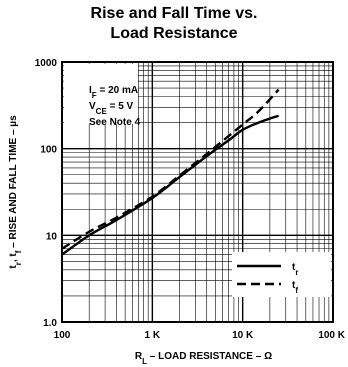  What do you see at coordinates (209, 356) in the screenshot?
I see `x-axis-label-rest: – LOAD RESISTANCE – Ω` at bounding box center [209, 356].